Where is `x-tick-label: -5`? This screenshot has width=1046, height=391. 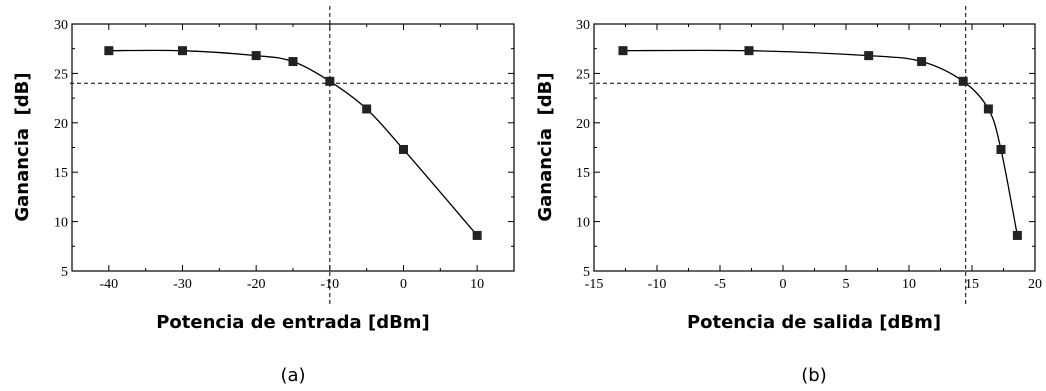 x-tick-label: -5 is located at coordinates (720, 284).